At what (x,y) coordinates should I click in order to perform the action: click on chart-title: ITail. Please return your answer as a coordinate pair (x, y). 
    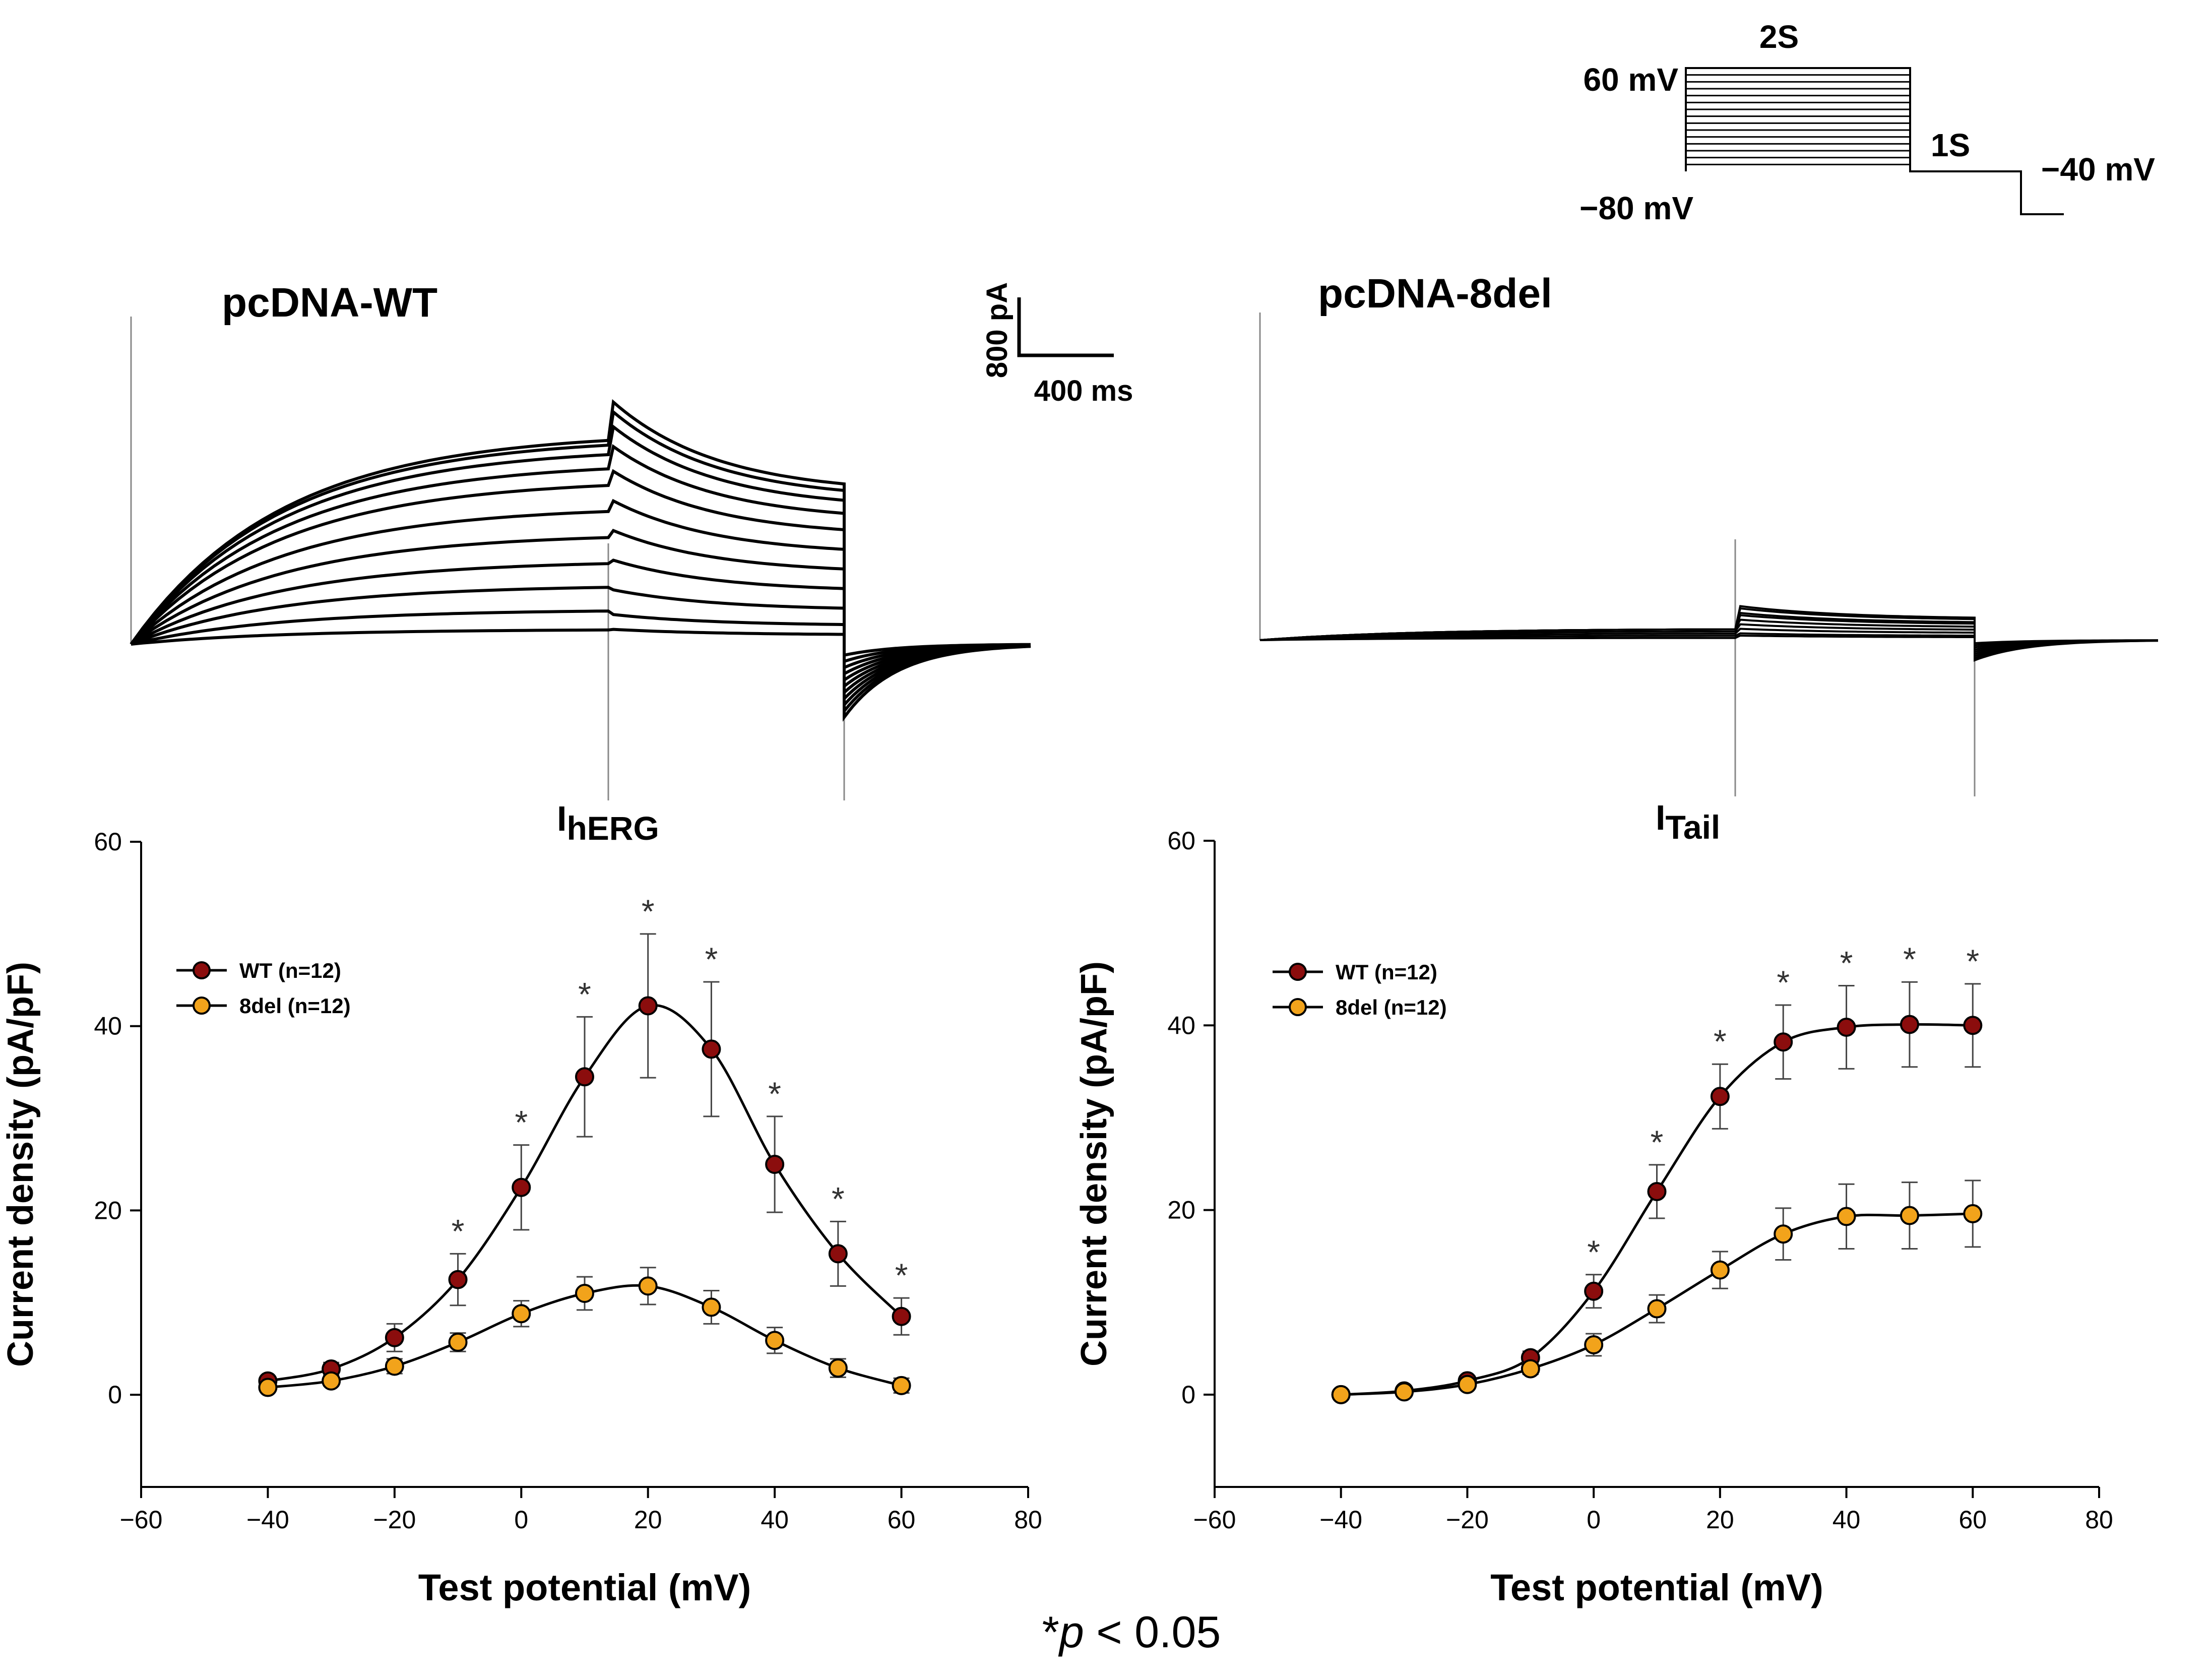
    Looking at the image, I should click on (1688, 822).